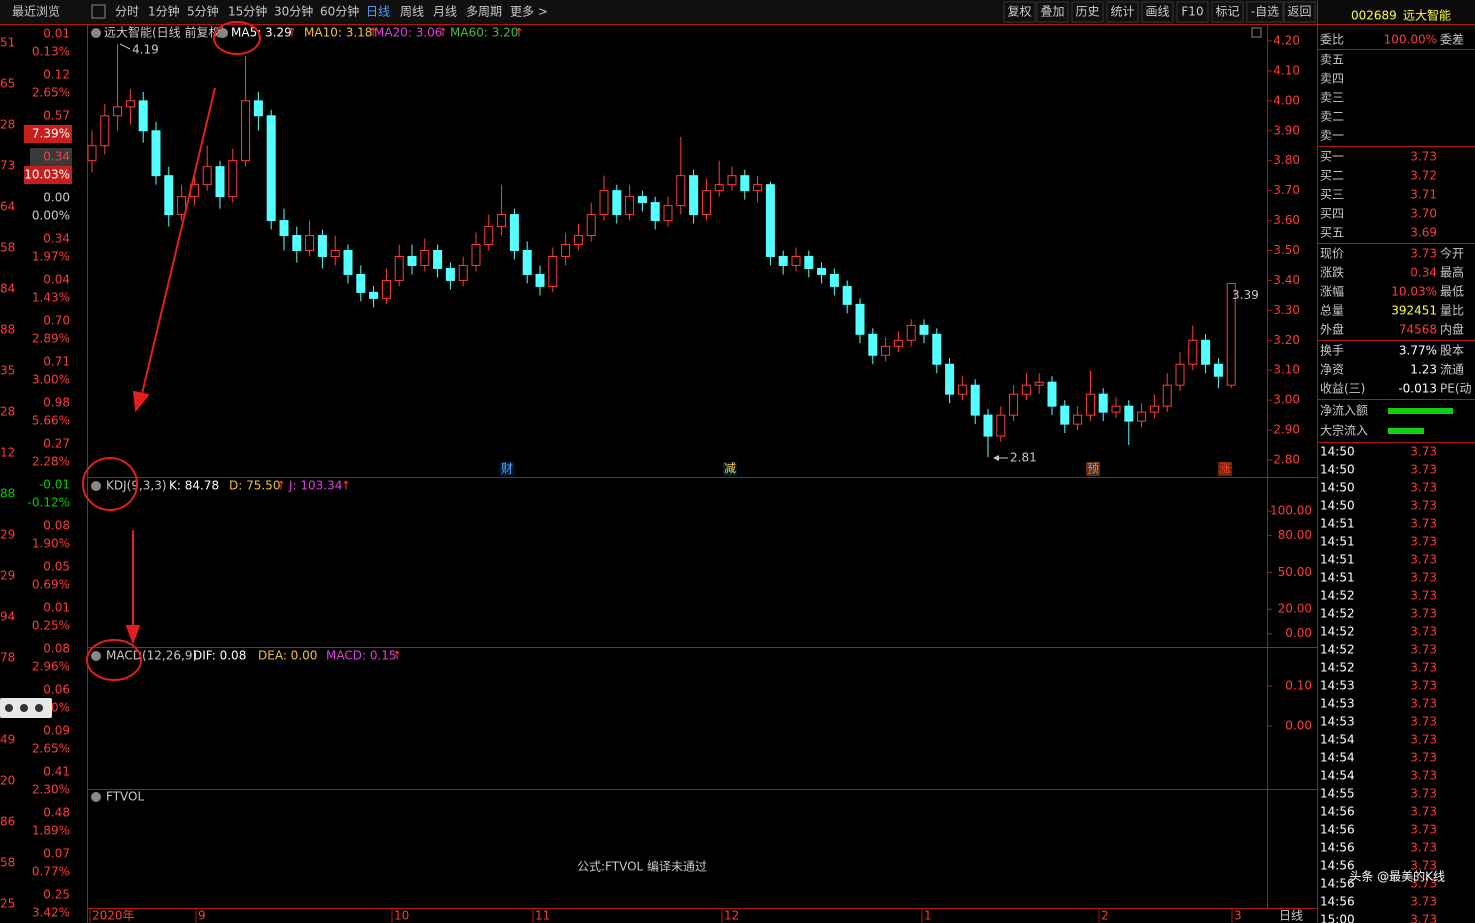 The width and height of the screenshot is (1475, 923). I want to click on bid-price: 3.70, so click(1423, 214).